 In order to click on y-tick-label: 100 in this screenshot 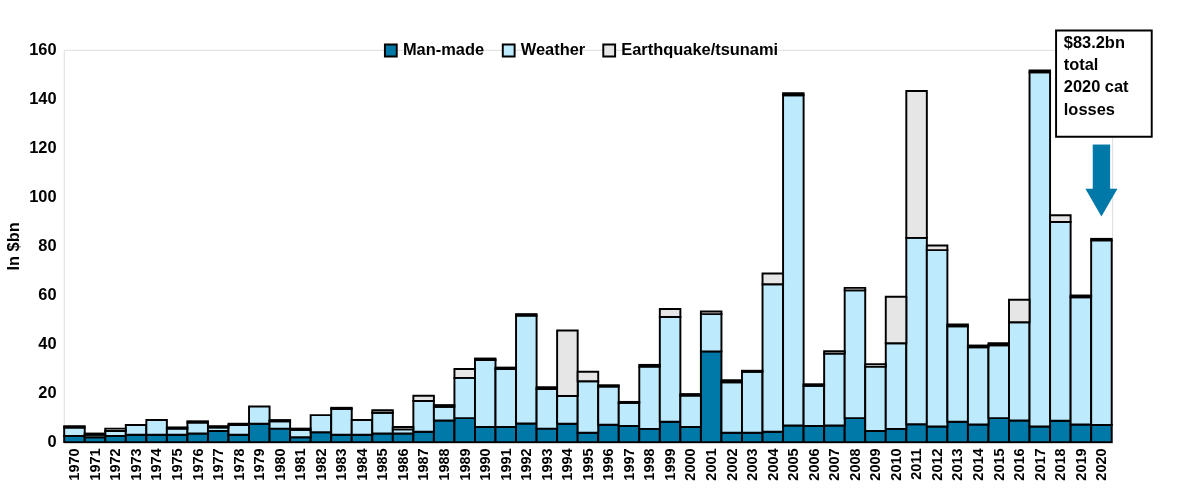, I will do `click(43, 196)`.